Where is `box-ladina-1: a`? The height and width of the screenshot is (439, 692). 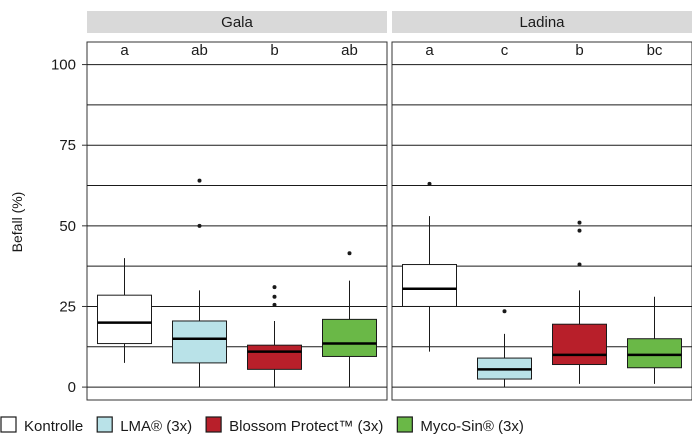 box-ladina-1: a is located at coordinates (429, 197).